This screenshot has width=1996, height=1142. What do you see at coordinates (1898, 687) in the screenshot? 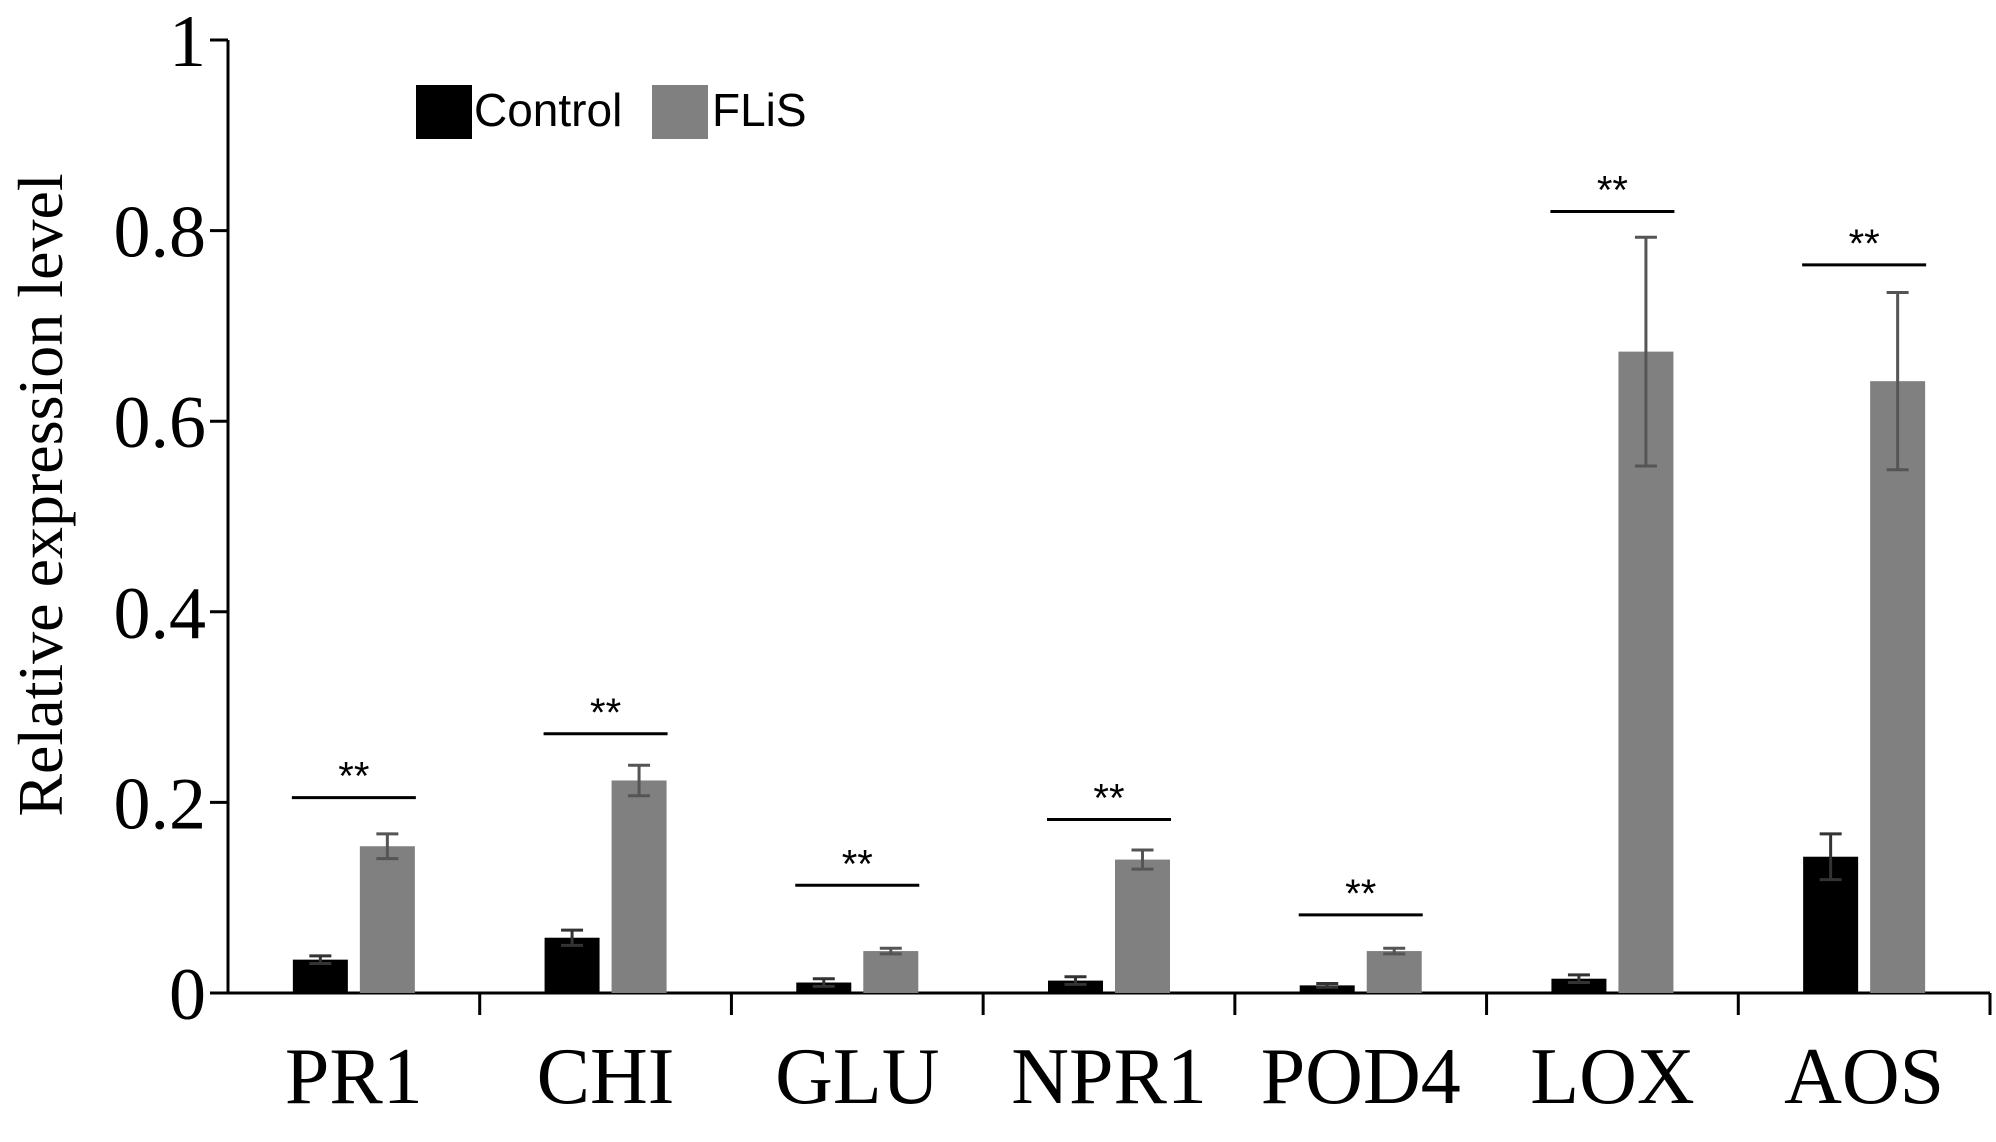
I see `bar-flis-aos` at bounding box center [1898, 687].